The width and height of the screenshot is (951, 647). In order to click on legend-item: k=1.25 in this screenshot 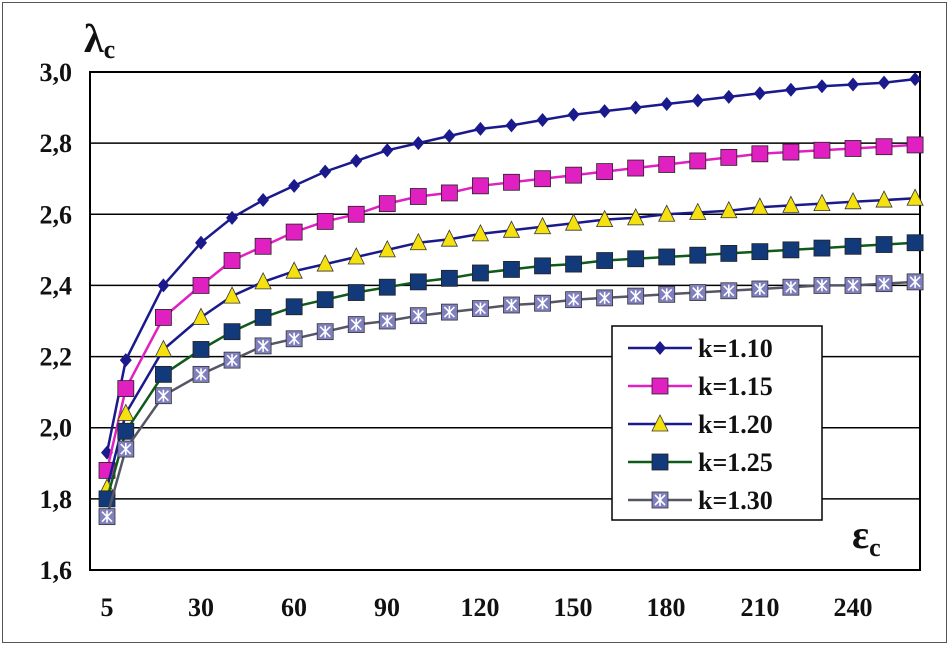, I will do `click(700, 462)`.